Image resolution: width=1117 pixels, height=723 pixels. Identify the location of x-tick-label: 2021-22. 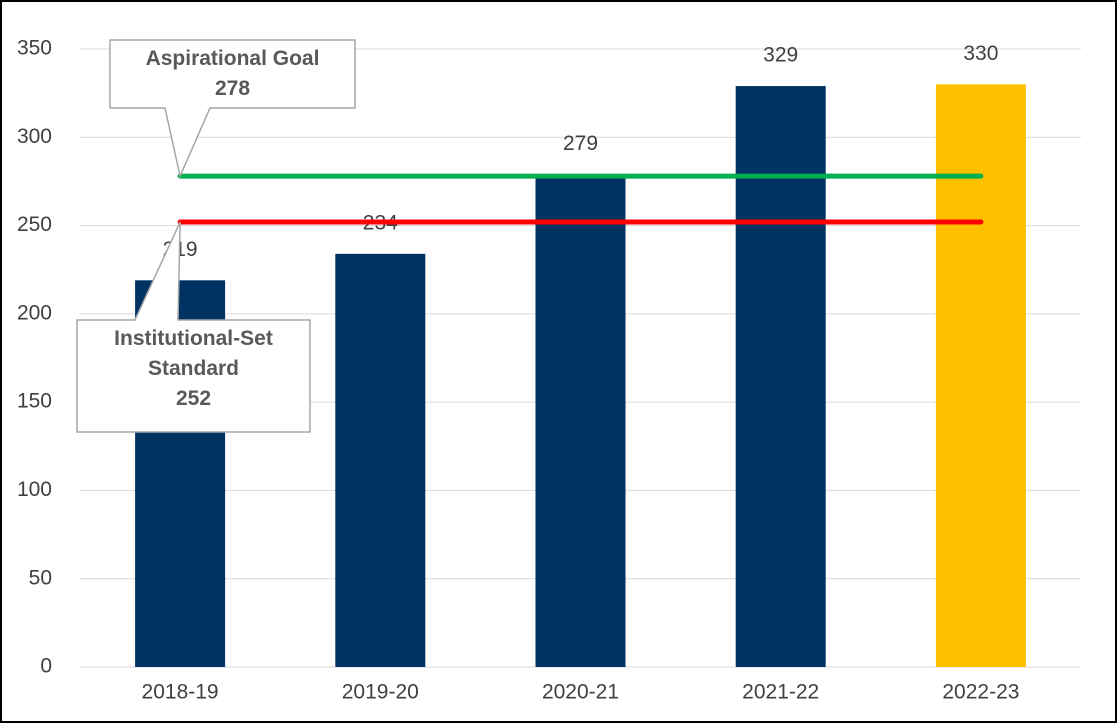
(780, 692).